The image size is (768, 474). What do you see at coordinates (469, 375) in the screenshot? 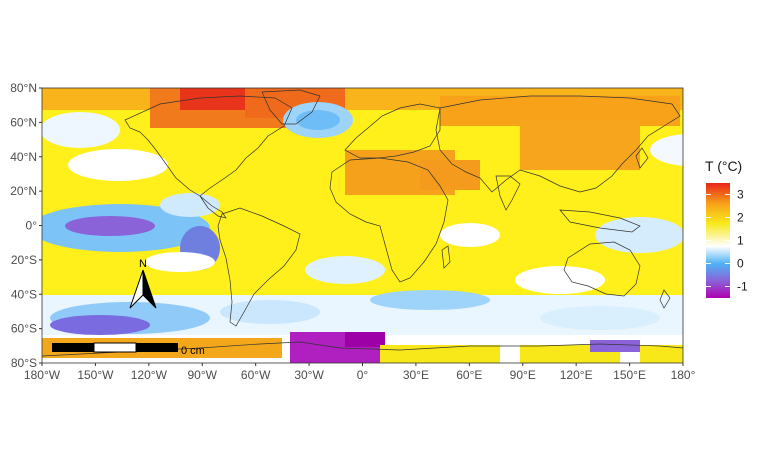
I see `x-tick-label: 60°E` at bounding box center [469, 375].